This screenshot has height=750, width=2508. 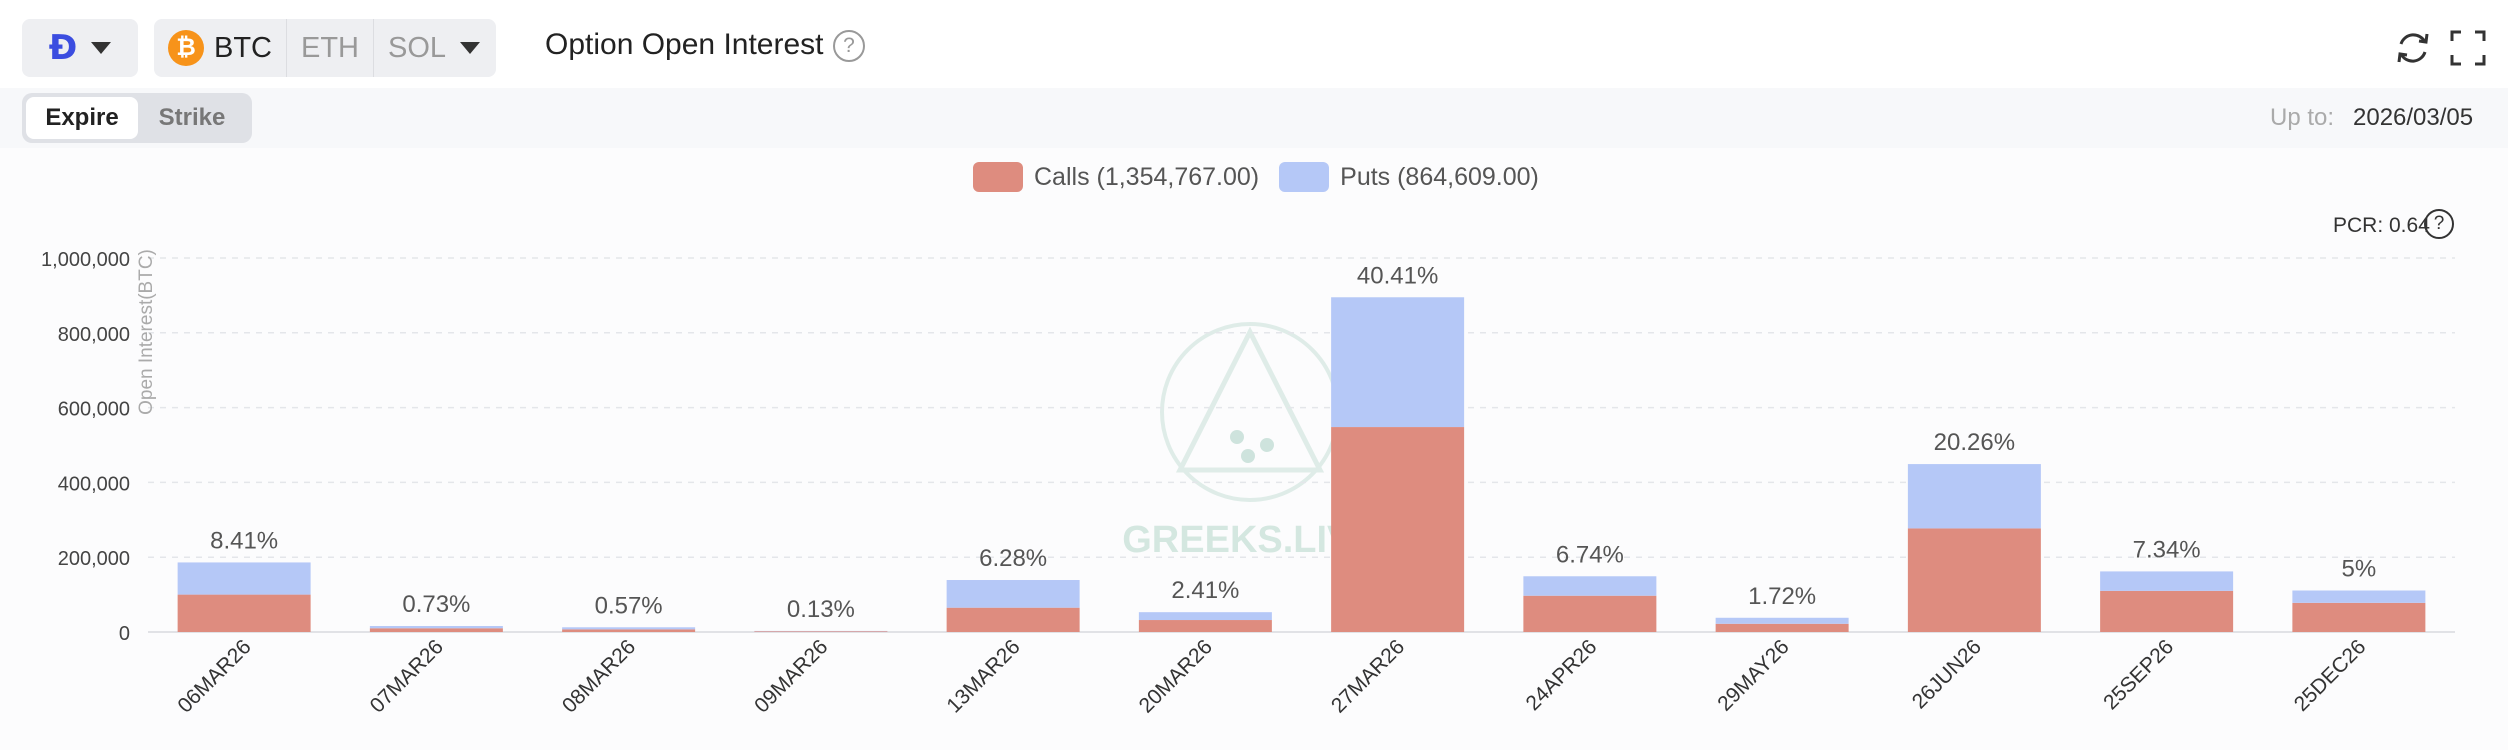 I want to click on x-tick-label: 27MAR26, so click(x=1368, y=676).